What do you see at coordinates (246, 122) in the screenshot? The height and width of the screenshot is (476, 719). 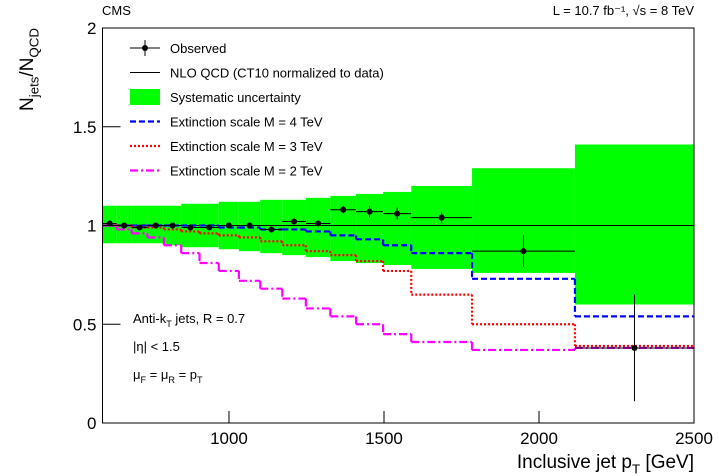 I see `legend-label: Extinction scale M = 4 TeV` at bounding box center [246, 122].